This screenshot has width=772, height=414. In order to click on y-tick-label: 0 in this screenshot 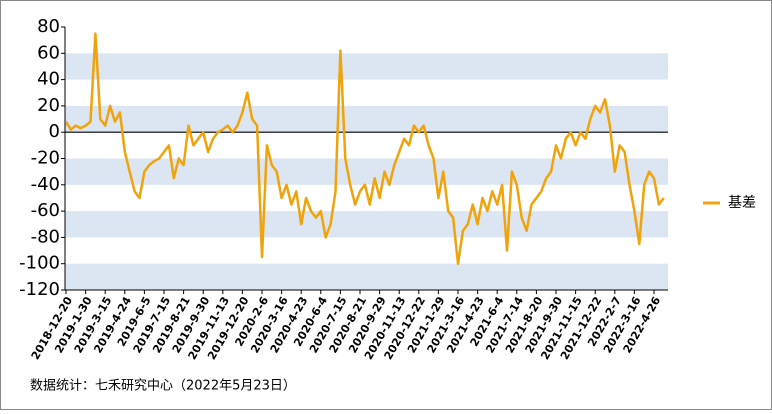, I will do `click(54, 131)`.